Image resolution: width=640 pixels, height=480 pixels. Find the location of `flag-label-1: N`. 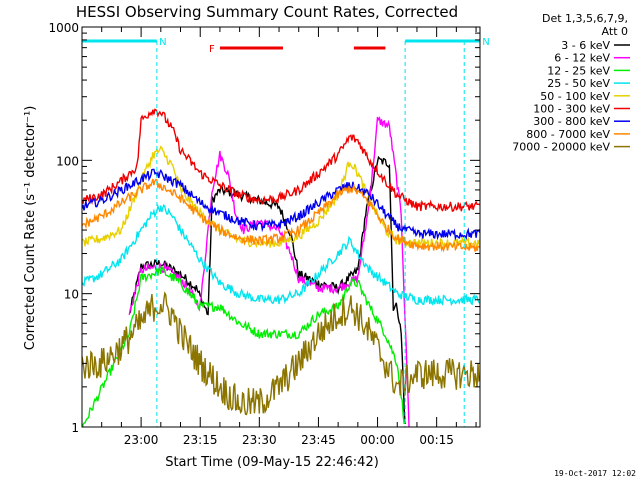

flag-label-1: N is located at coordinates (162, 42).